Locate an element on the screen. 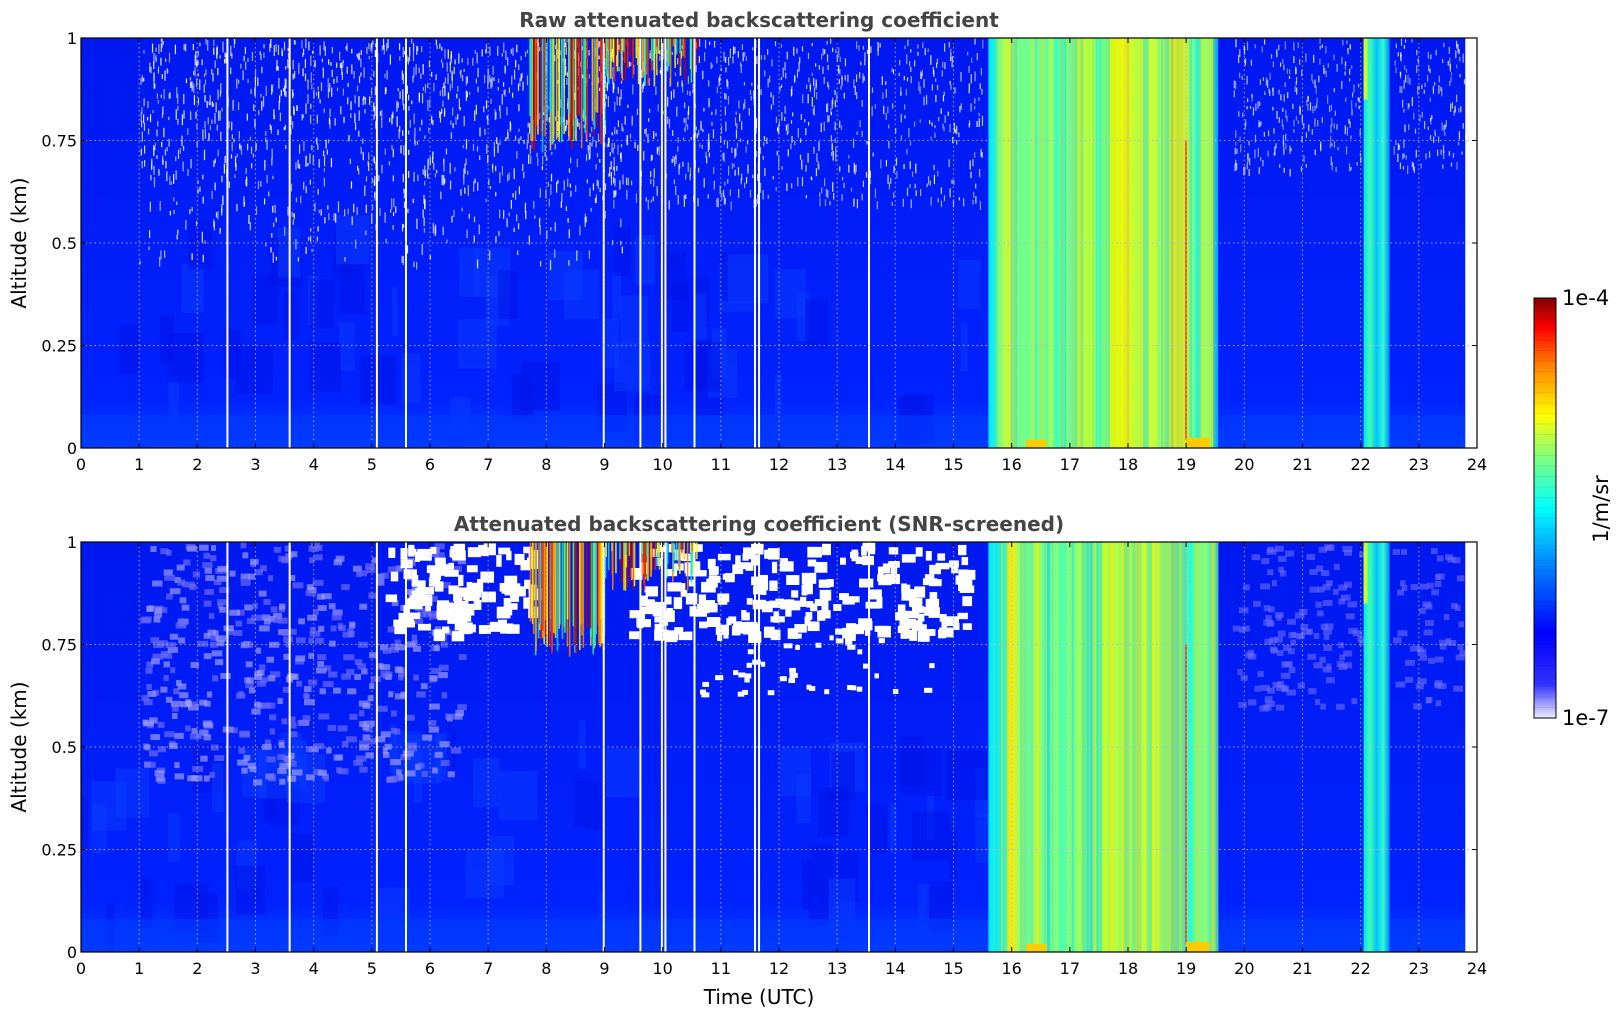 This screenshot has height=1020, width=1621. x-tick-label: 20 is located at coordinates (1244, 968).